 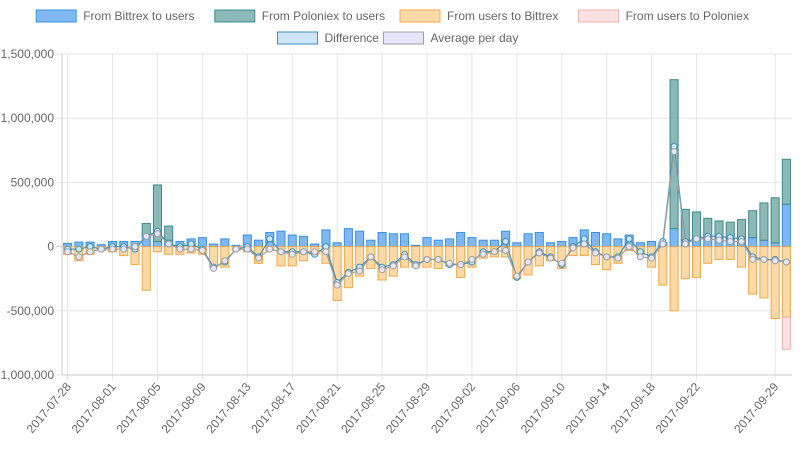 What do you see at coordinates (502, 16) in the screenshot?
I see `legend-label: From users to Bittrex` at bounding box center [502, 16].